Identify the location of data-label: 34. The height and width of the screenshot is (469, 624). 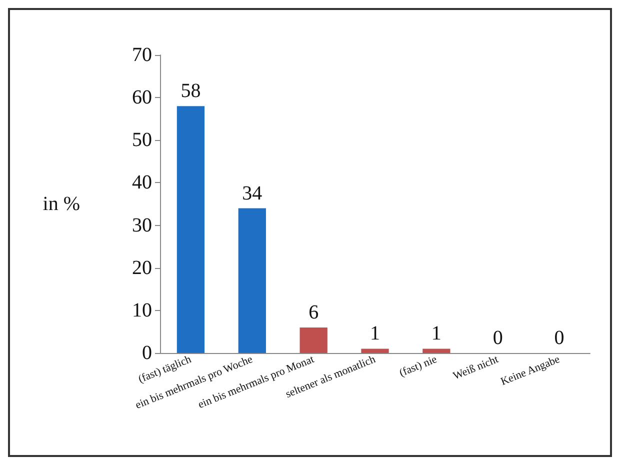
(252, 193).